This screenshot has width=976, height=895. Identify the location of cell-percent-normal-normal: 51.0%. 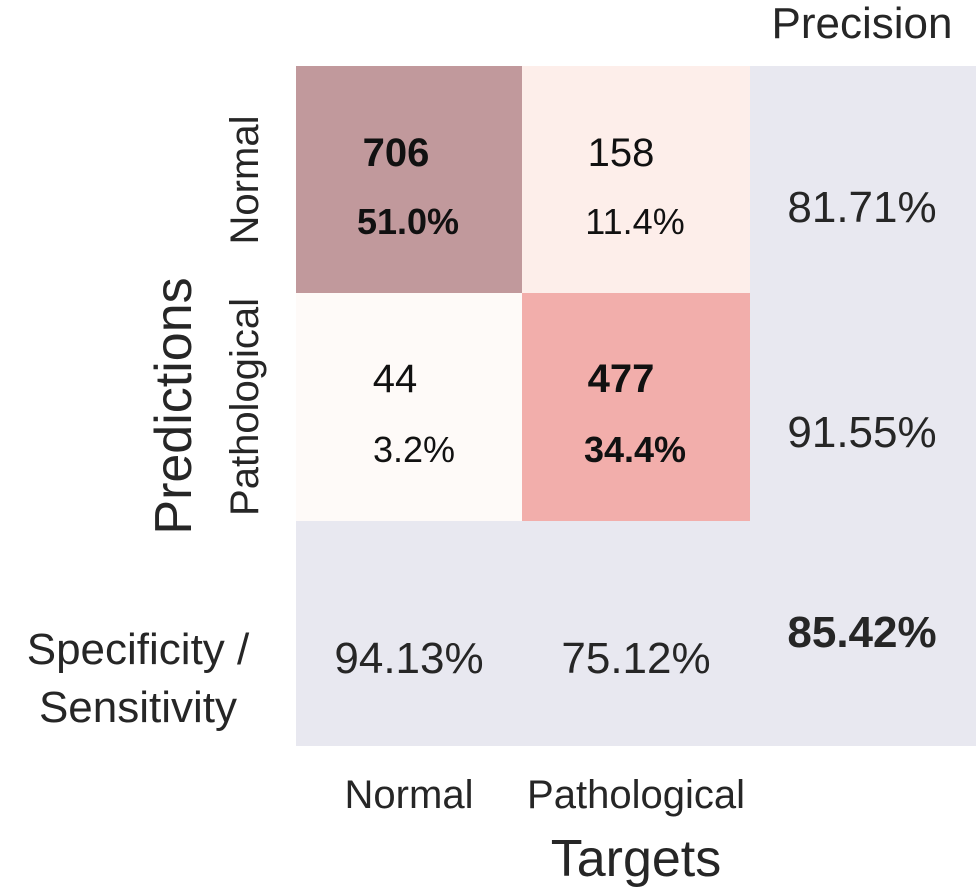
(408, 221).